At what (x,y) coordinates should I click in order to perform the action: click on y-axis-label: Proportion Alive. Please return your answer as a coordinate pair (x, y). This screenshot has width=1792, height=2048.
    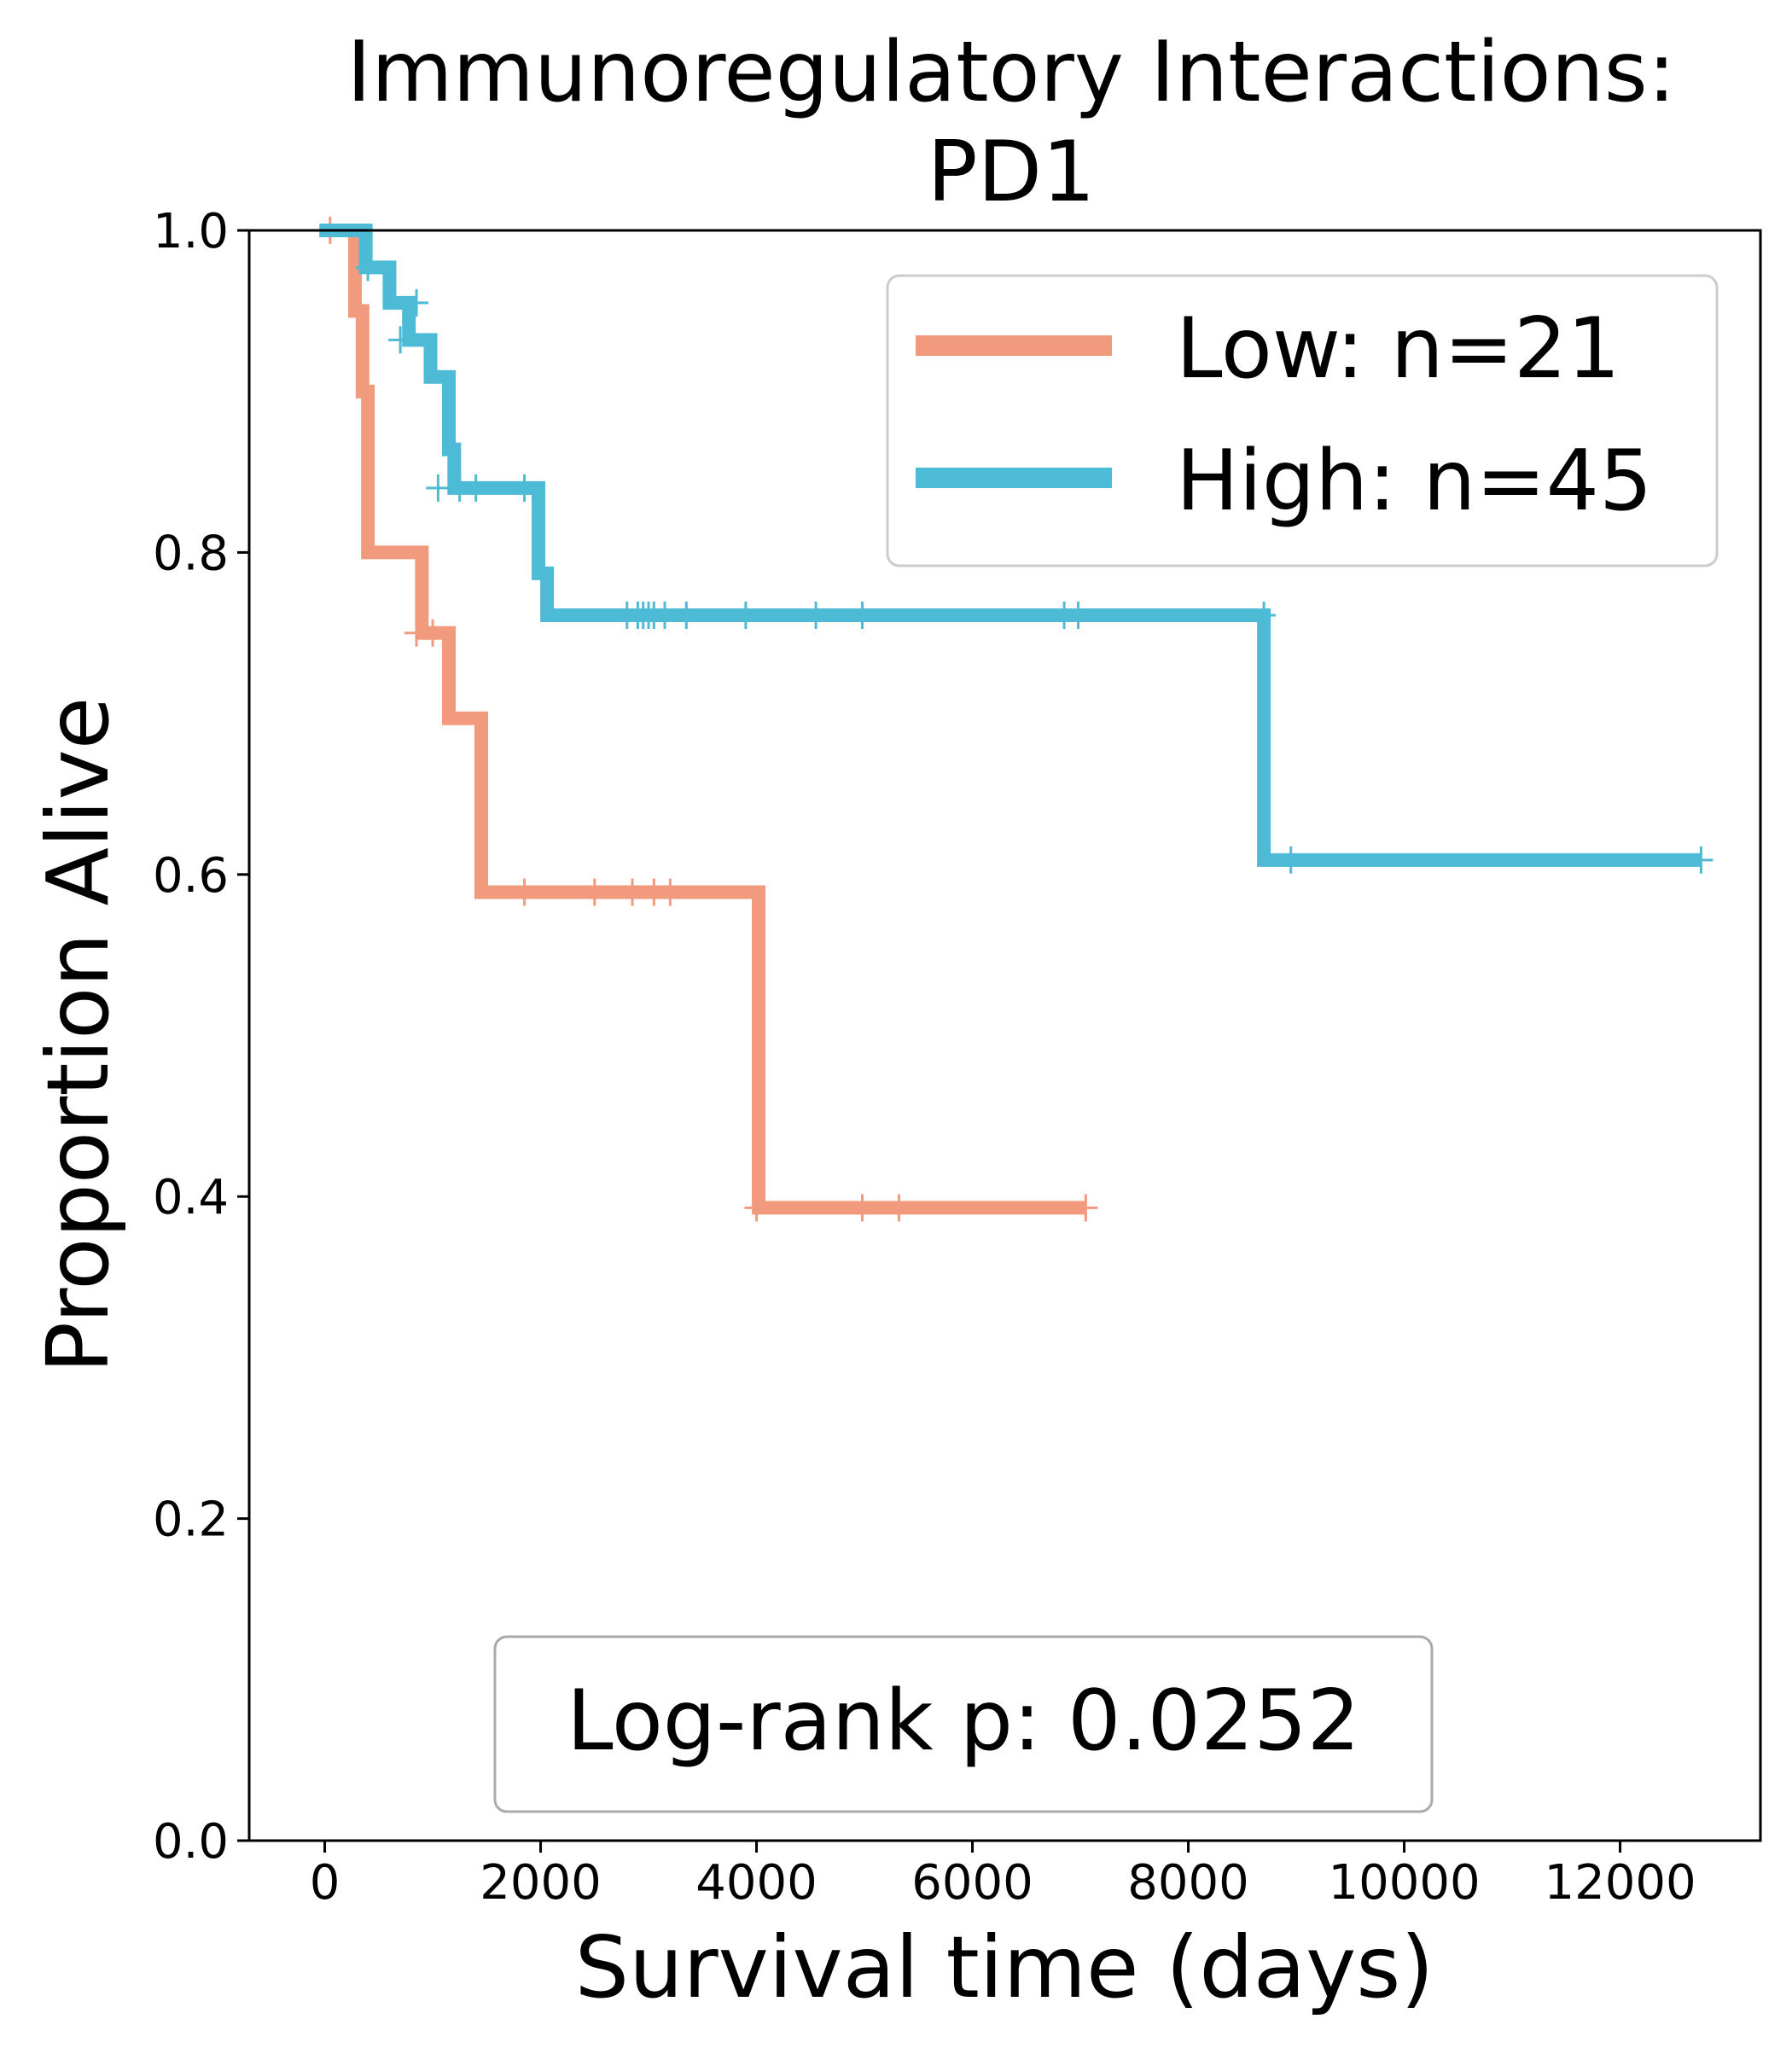
    Looking at the image, I should click on (78, 1035).